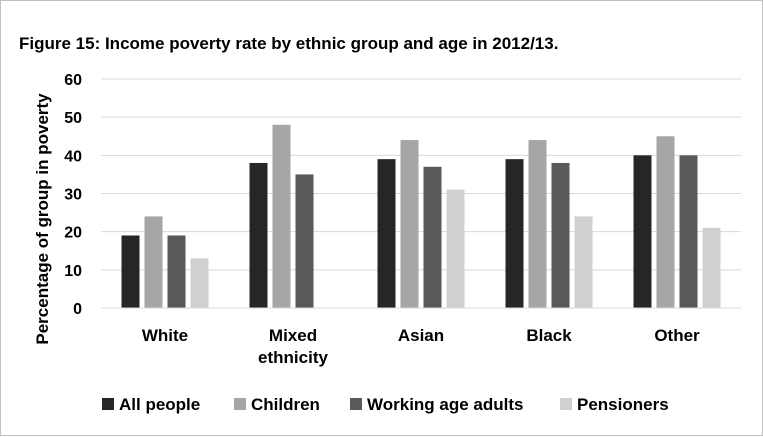 The height and width of the screenshot is (437, 763). What do you see at coordinates (293, 357) in the screenshot?
I see `category-label: ethnicity` at bounding box center [293, 357].